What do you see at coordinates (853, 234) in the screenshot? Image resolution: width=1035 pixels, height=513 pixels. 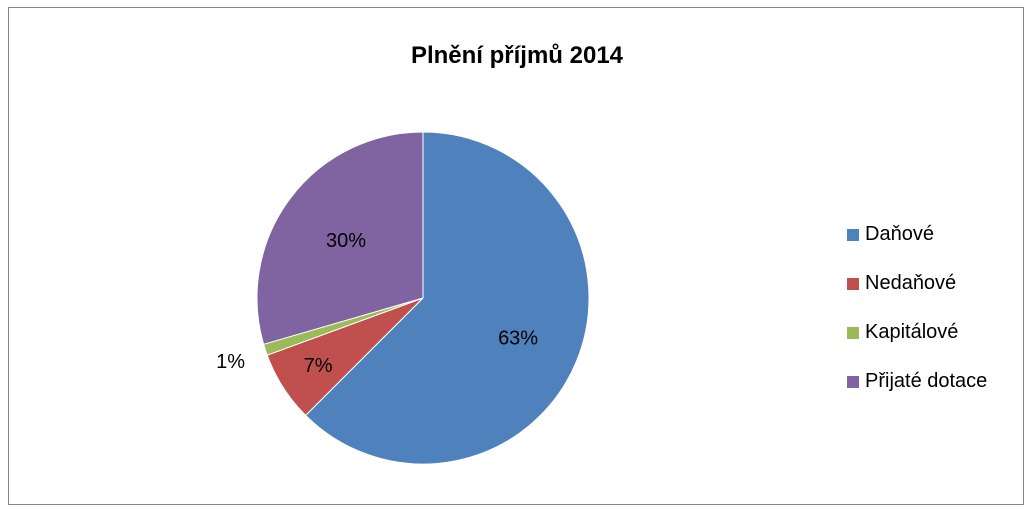 I see `legend-swatch-danove` at bounding box center [853, 234].